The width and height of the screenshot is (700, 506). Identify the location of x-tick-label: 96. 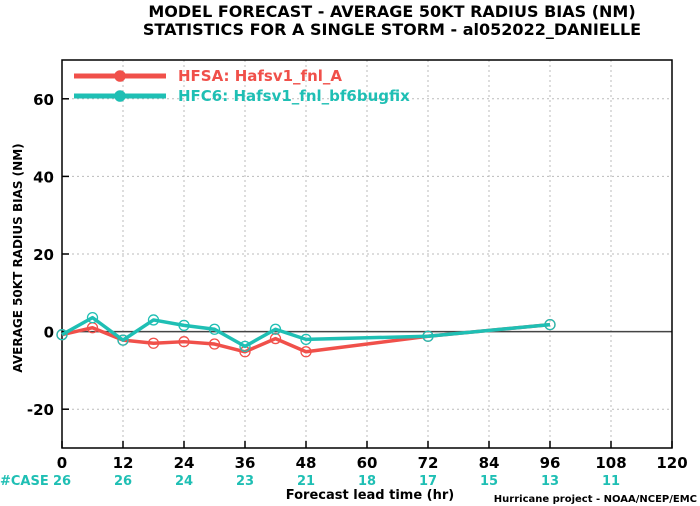
(550, 463).